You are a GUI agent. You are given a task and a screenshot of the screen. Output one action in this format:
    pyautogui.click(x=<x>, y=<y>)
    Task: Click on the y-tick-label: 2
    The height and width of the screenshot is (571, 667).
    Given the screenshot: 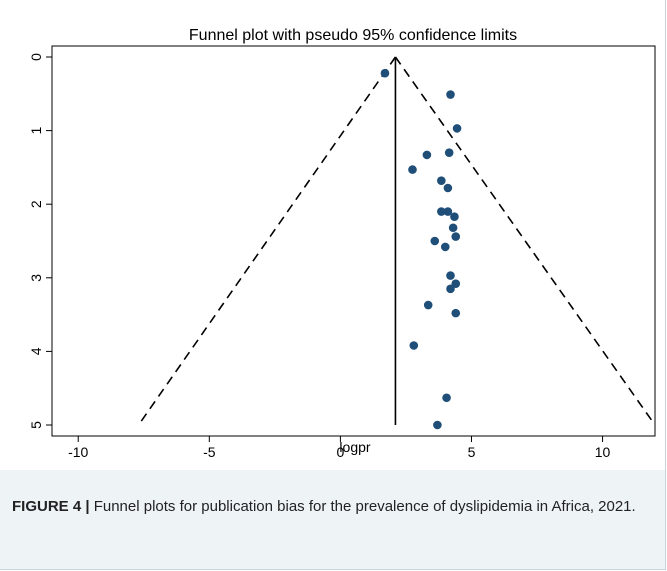 What is the action you would take?
    pyautogui.click(x=36, y=204)
    